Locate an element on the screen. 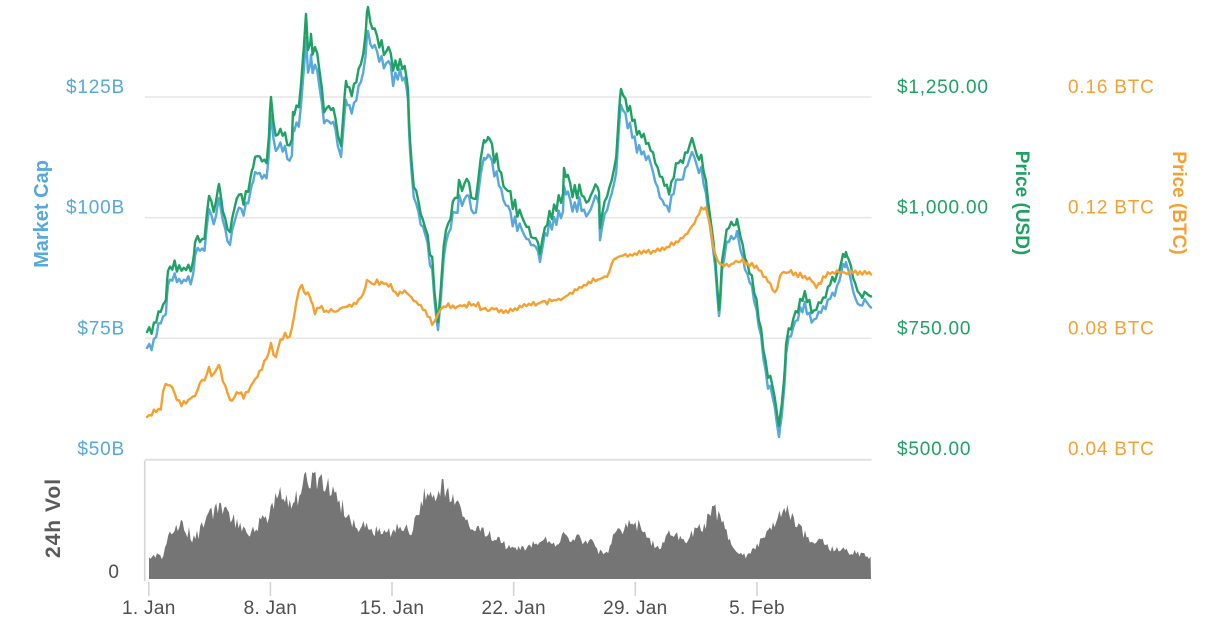 The image size is (1218, 633). svg-text: Price (BTC) is located at coordinates (1178, 202).